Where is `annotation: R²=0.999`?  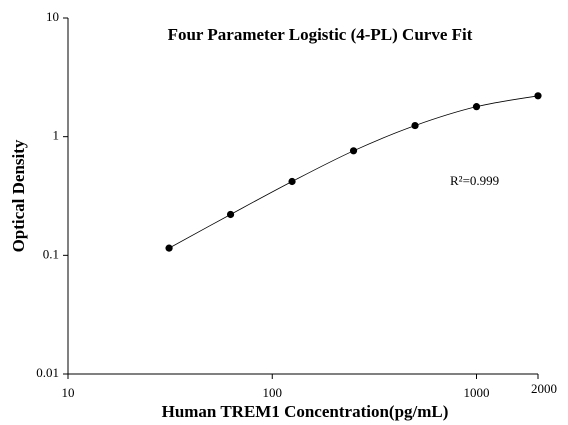 annotation: R²=0.999 is located at coordinates (474, 180).